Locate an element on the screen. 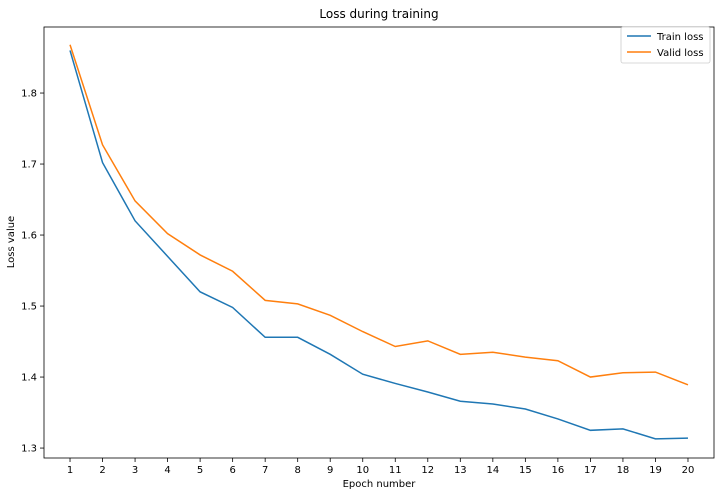 This screenshot has height=496, width=724. x-axis: 1 2 3 4 5 6 7 8 9 10 11 12 13 14 15 16 17 18 19 20 is located at coordinates (381, 467).